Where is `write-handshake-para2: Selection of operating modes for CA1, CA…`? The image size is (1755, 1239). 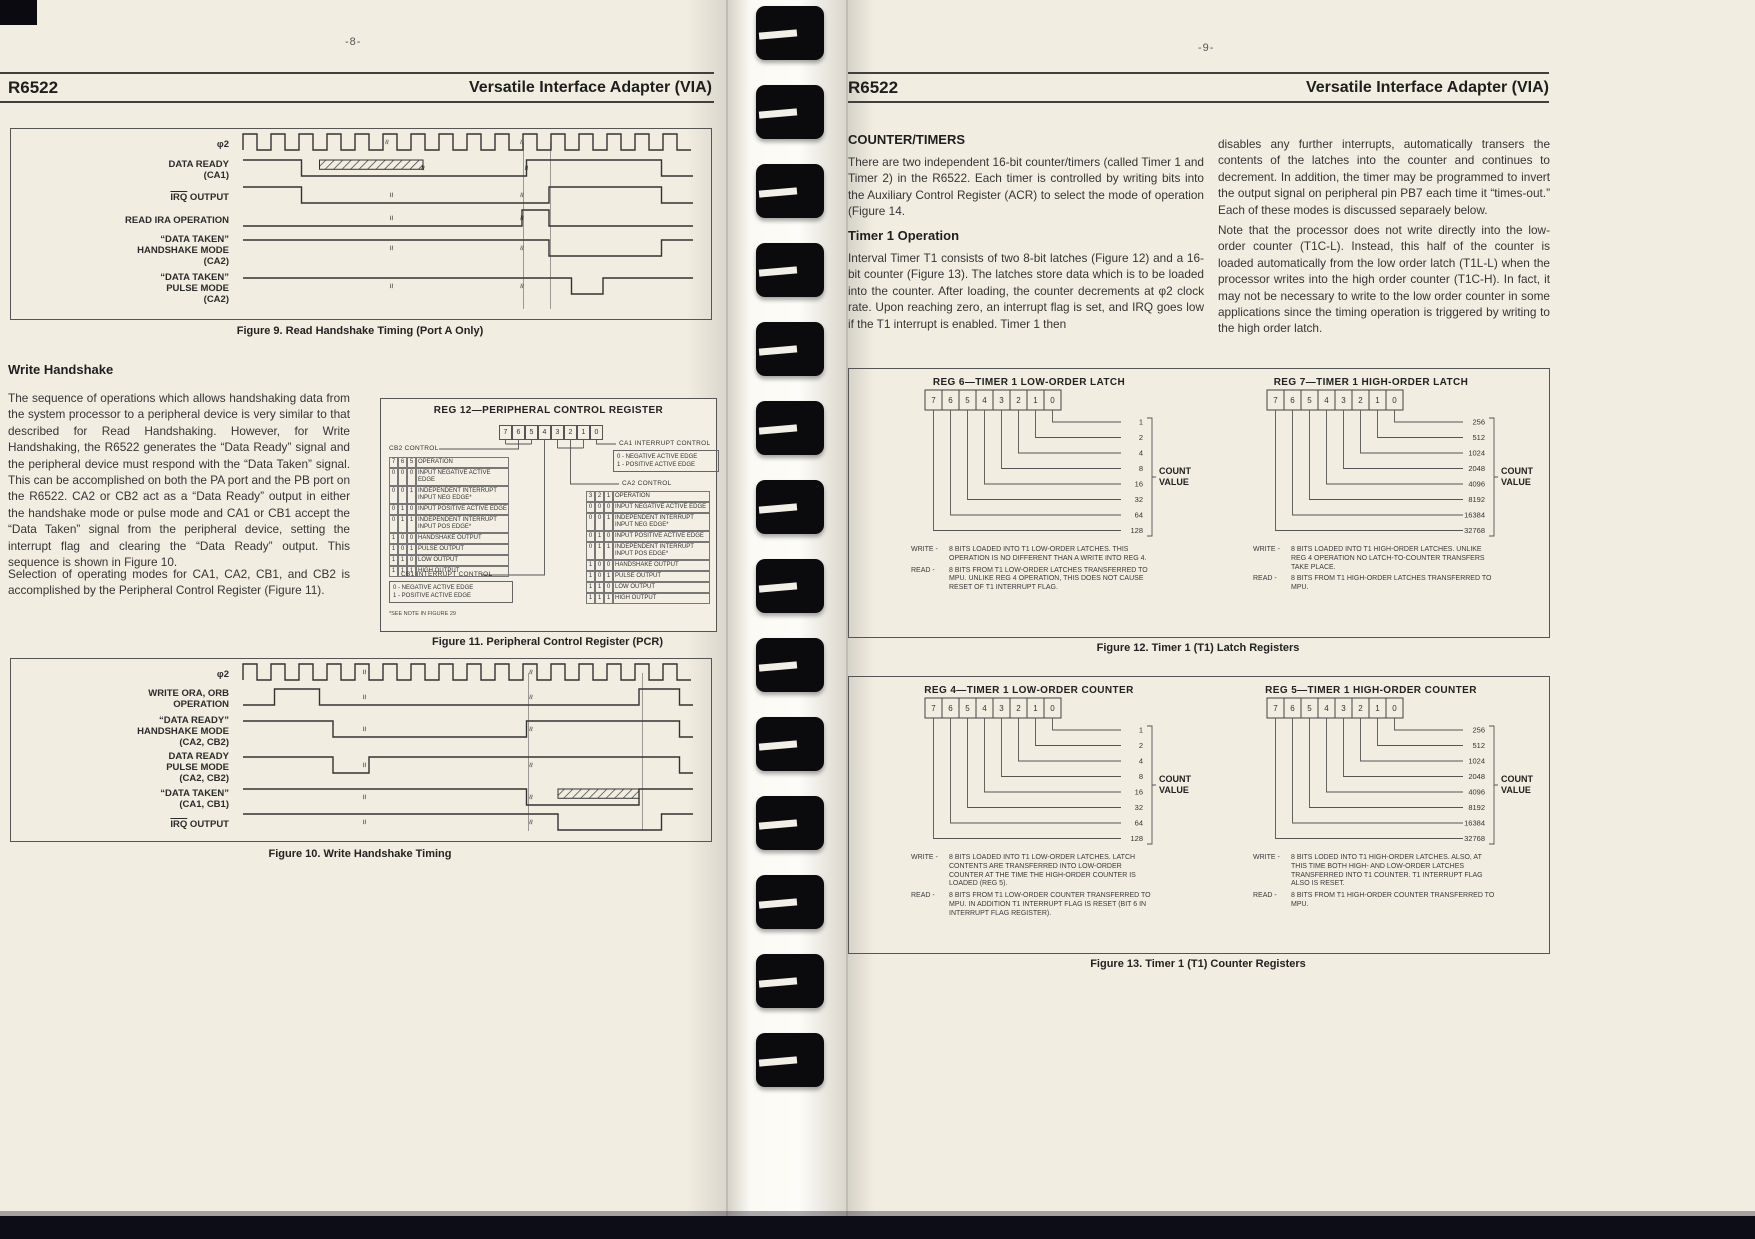
write-handshake-para2: Selection of operating modes for CA1, CA… is located at coordinates (179, 582).